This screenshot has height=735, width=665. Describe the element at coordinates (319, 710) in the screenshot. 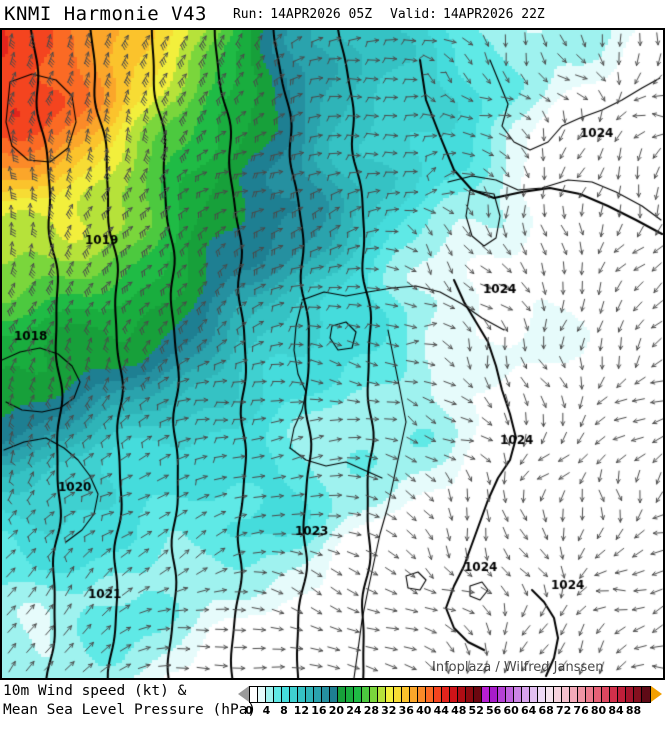

I see `colorbar-tick: 16` at that location.